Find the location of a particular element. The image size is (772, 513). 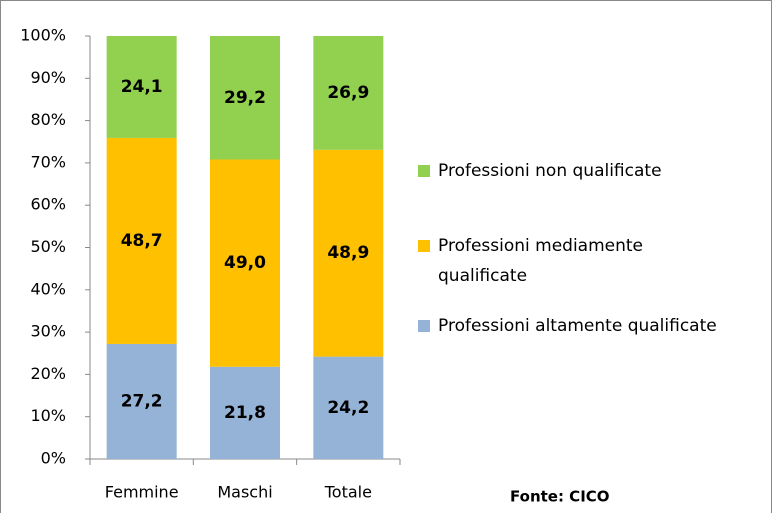

x-tick-label: Femmine is located at coordinates (142, 492).